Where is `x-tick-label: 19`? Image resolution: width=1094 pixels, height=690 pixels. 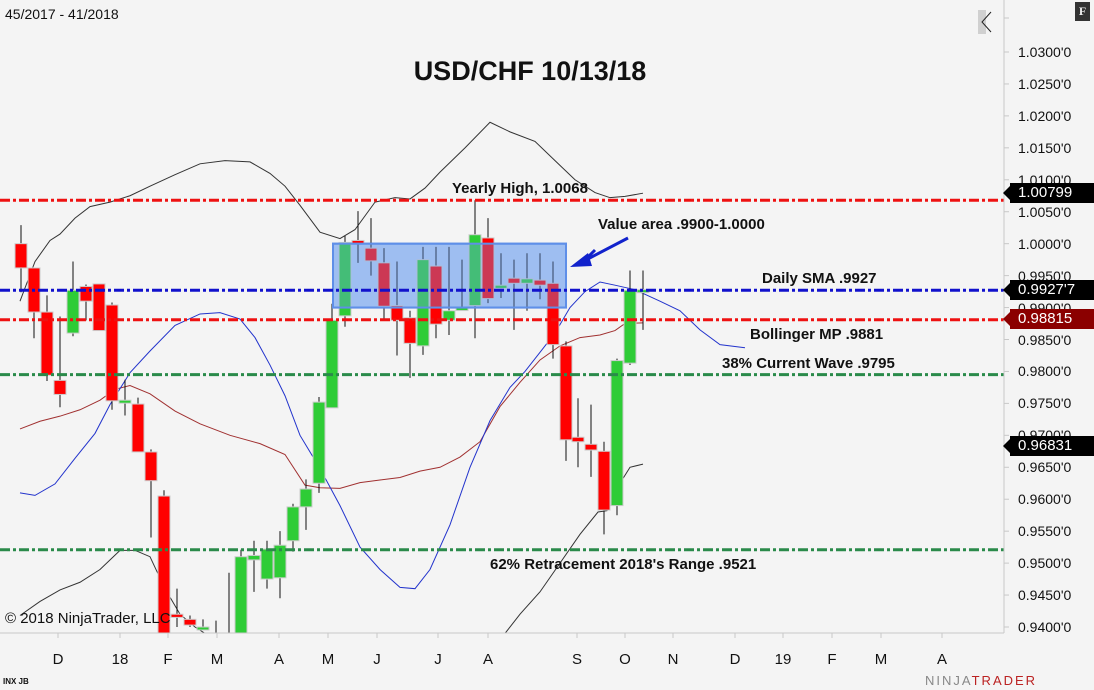
x-tick-label: 19 is located at coordinates (783, 659).